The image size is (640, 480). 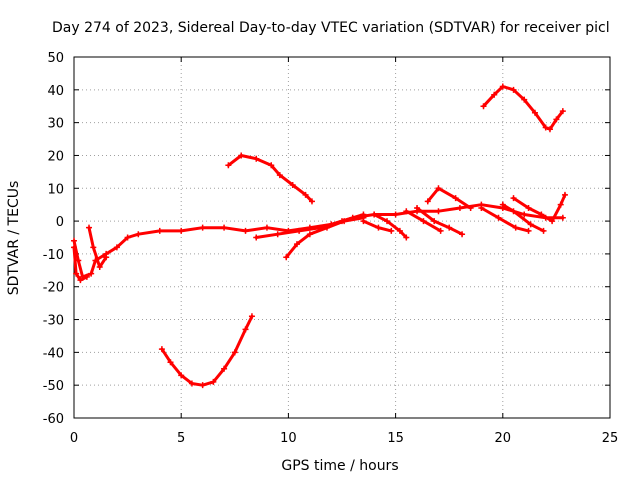 What do you see at coordinates (449, 198) in the screenshot?
I see `trace-spike-mid` at bounding box center [449, 198].